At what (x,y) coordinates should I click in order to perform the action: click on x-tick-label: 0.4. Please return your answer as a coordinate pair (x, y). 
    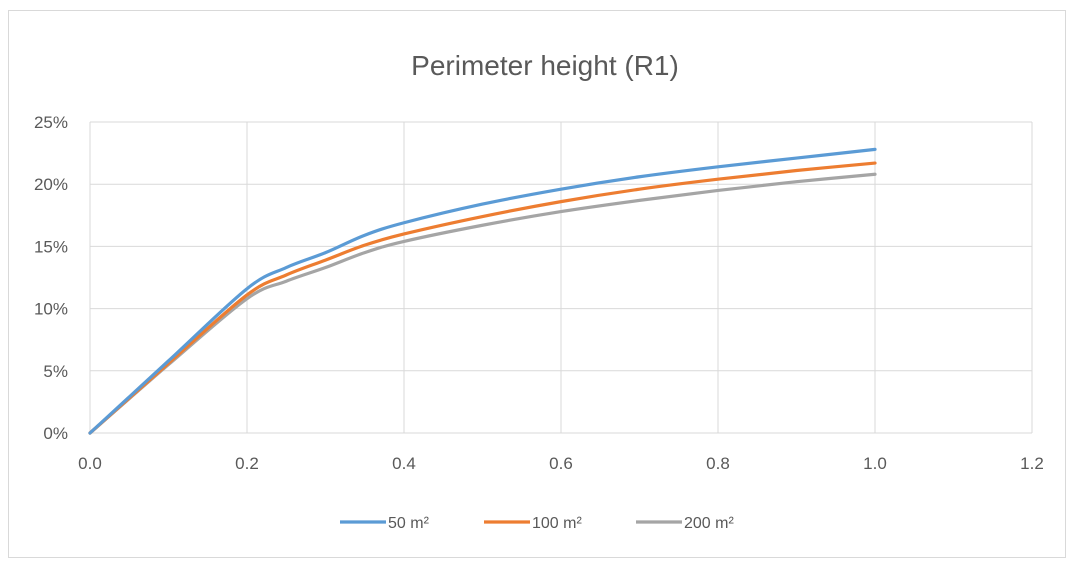
    Looking at the image, I should click on (404, 463).